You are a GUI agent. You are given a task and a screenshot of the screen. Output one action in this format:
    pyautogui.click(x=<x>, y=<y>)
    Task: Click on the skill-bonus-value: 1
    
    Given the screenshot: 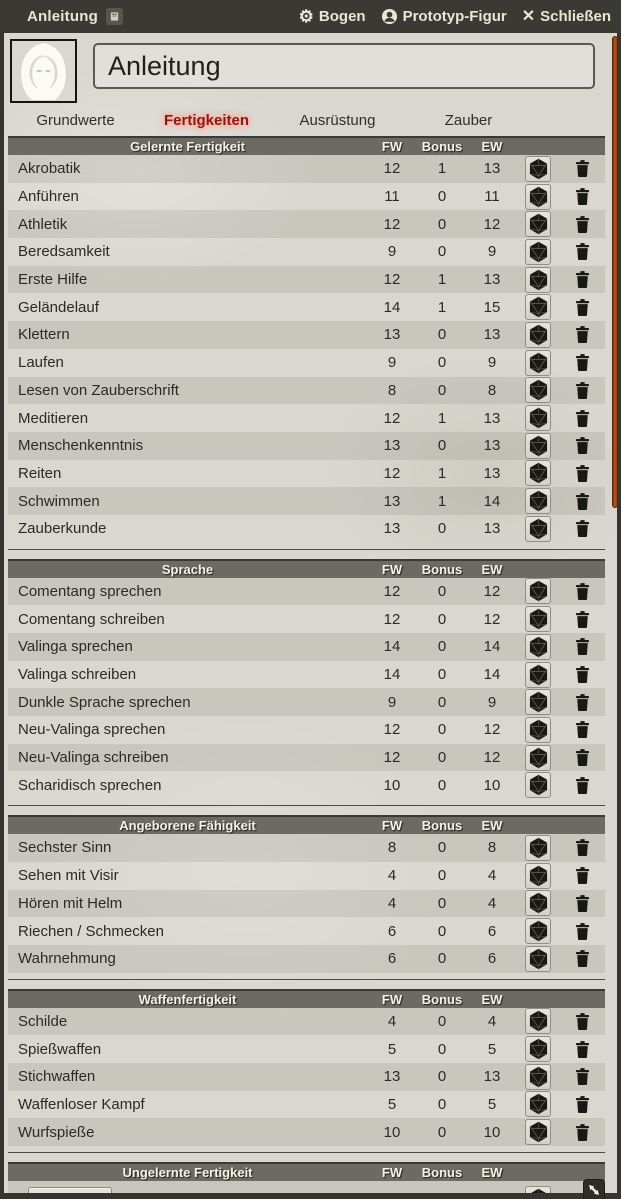 What is the action you would take?
    pyautogui.click(x=442, y=473)
    